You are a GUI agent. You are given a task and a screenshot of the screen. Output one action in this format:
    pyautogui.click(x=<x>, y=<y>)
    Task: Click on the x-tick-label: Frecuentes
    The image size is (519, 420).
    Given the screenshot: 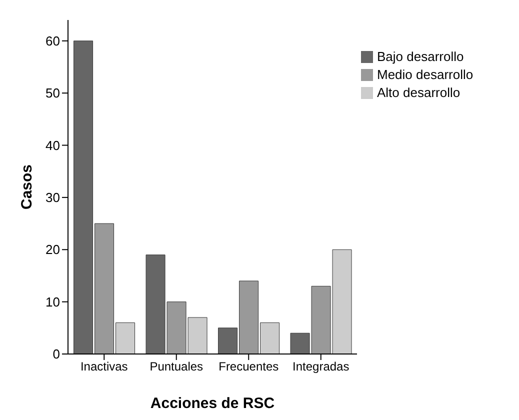 What is the action you would take?
    pyautogui.click(x=248, y=367)
    